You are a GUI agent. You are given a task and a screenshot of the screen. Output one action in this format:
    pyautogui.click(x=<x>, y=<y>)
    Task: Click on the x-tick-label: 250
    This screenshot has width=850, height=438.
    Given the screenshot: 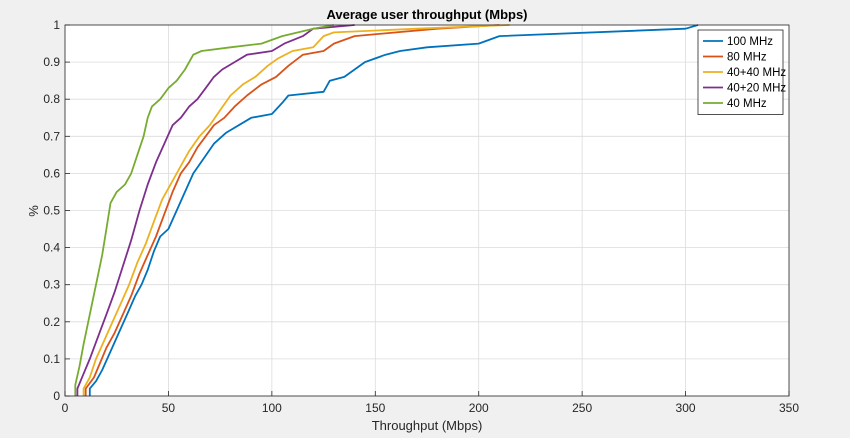 What is the action you would take?
    pyautogui.click(x=582, y=408)
    